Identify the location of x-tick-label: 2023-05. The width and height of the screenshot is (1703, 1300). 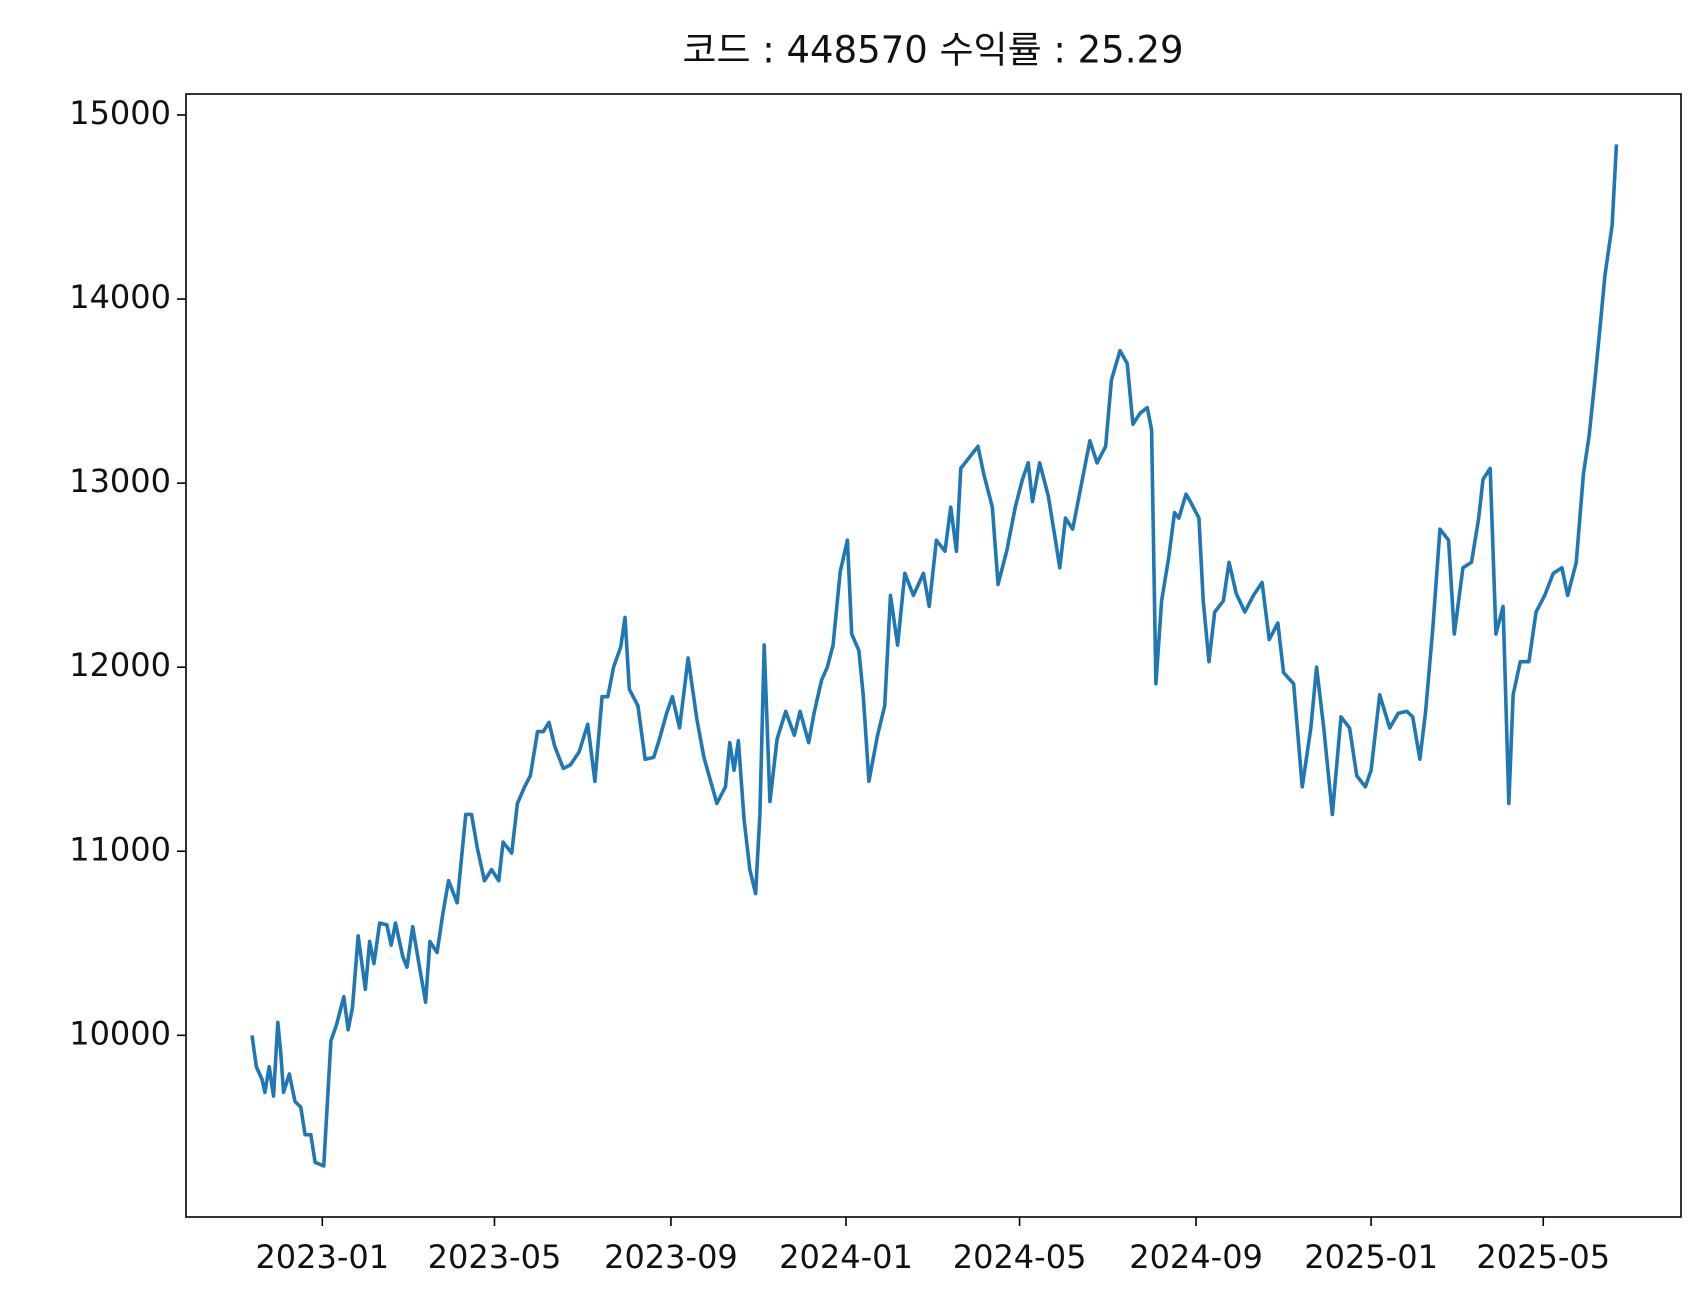
(495, 1257).